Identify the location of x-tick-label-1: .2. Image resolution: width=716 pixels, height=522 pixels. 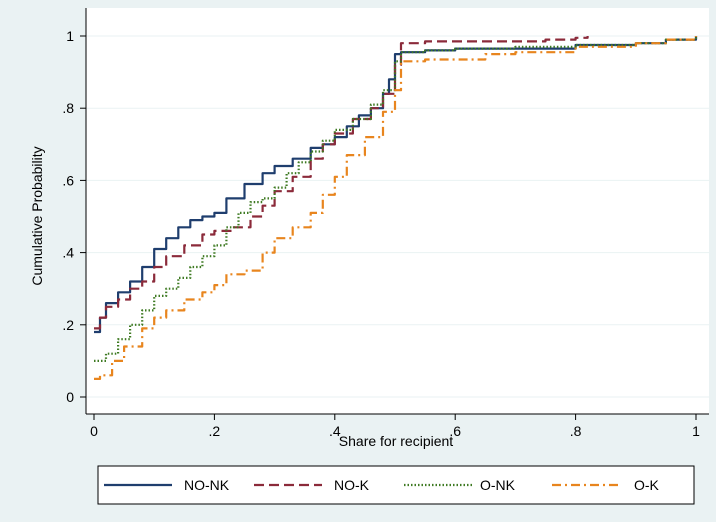
(215, 431).